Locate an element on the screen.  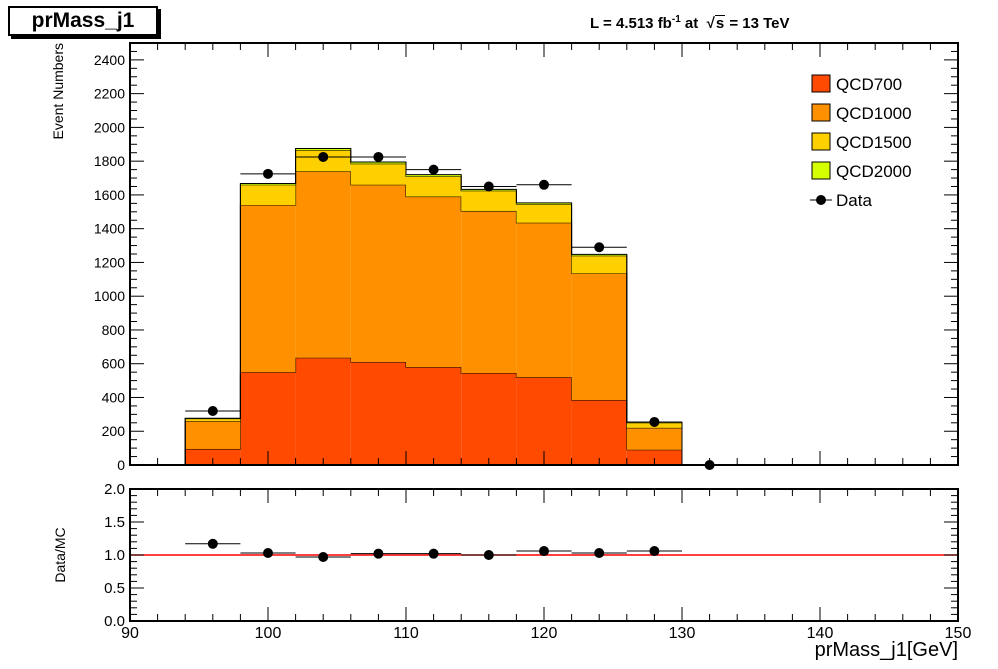
xlabel: prMass_j1[GeV] is located at coordinates (886, 650).